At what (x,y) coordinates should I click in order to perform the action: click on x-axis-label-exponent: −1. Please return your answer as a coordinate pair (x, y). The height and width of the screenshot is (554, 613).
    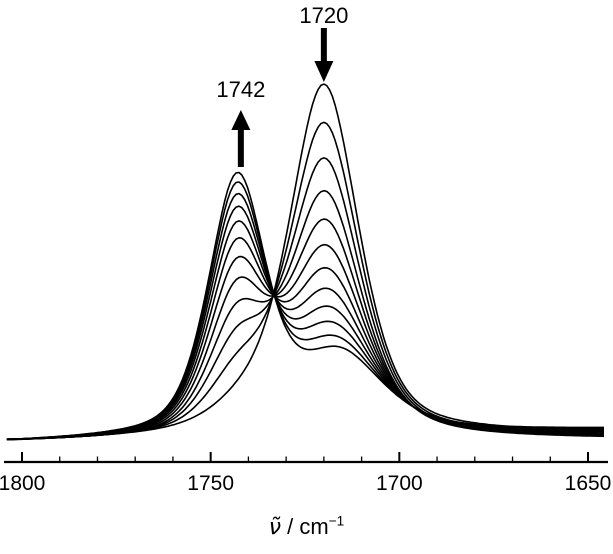
    Looking at the image, I should click on (336, 521).